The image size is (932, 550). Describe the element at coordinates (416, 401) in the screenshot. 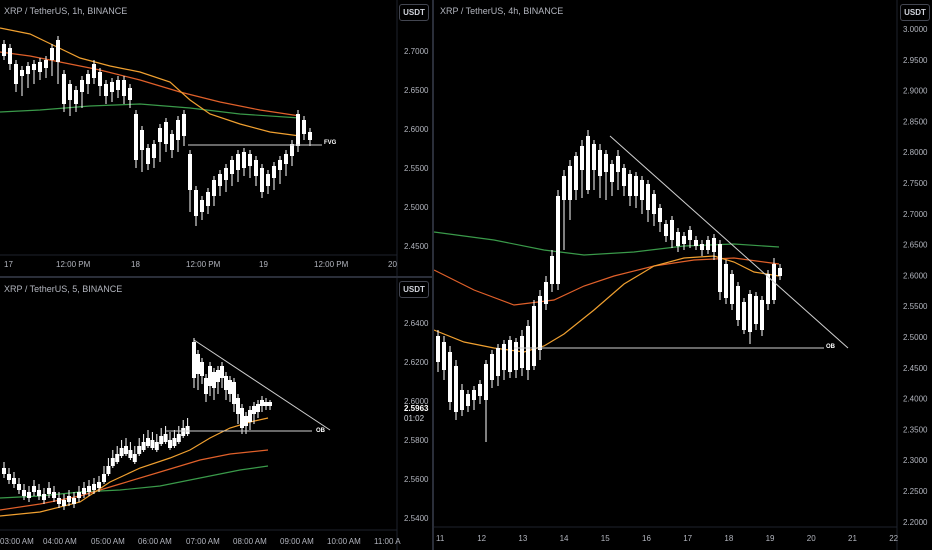

I see `y-tick: 2.6000` at that location.